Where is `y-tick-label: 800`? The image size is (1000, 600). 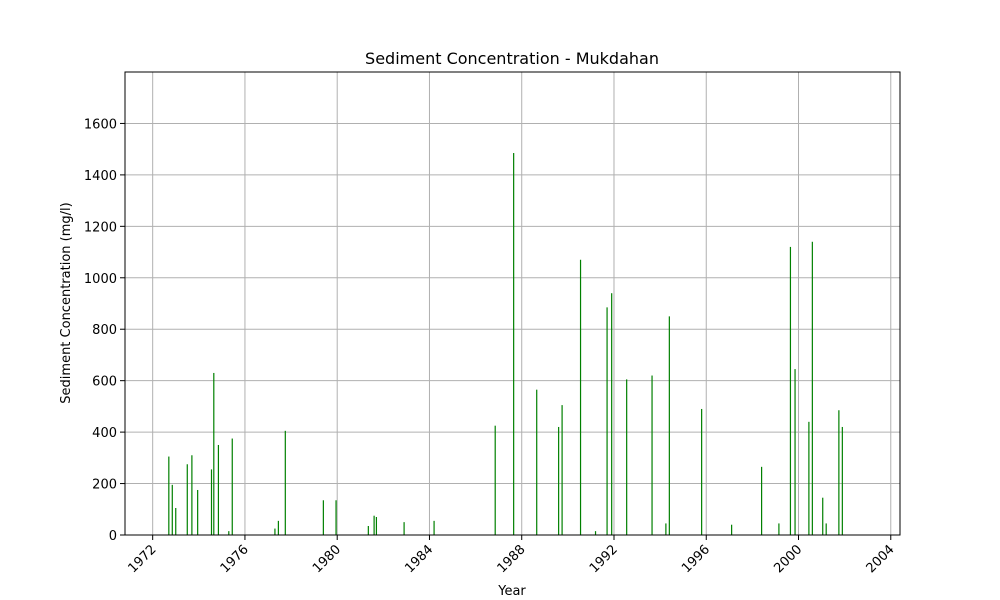 y-tick-label: 800 is located at coordinates (104, 330).